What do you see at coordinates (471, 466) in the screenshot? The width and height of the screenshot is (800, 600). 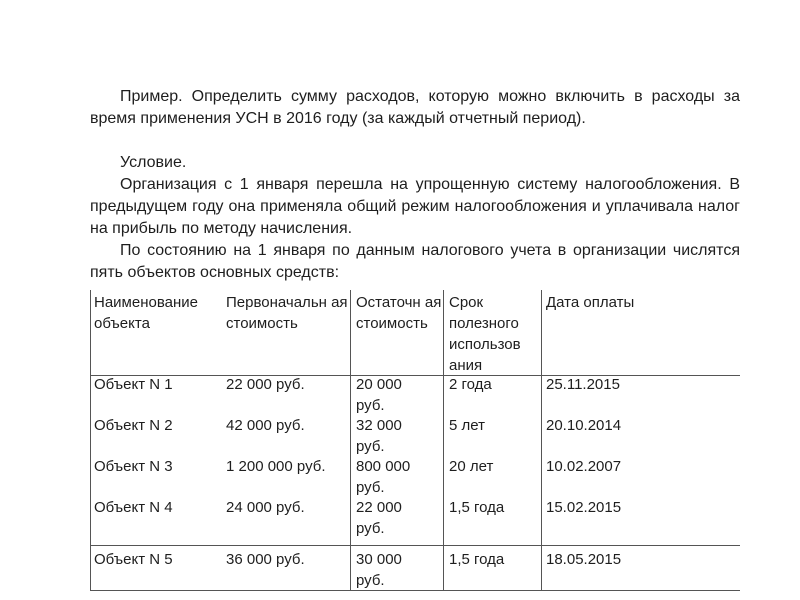 I see `table-cell: 20 лет` at bounding box center [471, 466].